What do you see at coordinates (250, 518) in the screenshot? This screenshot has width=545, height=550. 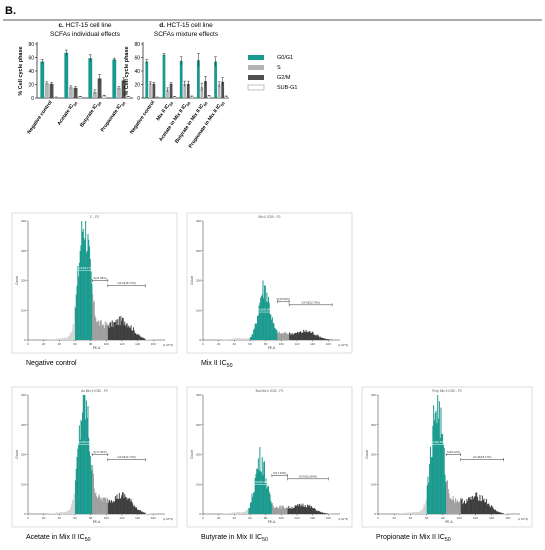 I see `x-tick-label: 60` at bounding box center [250, 518].